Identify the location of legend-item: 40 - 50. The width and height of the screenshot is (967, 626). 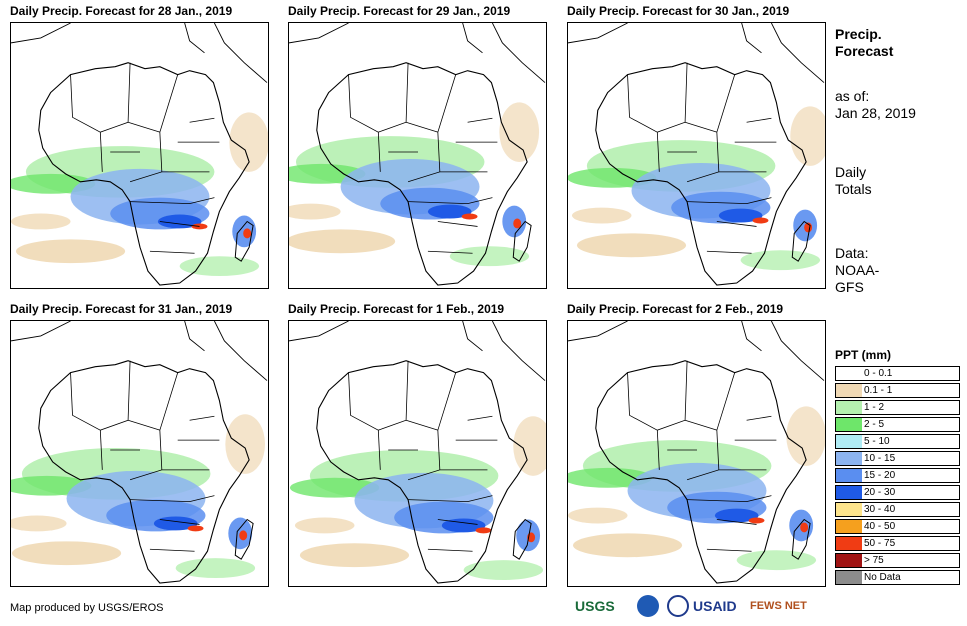
(897, 526).